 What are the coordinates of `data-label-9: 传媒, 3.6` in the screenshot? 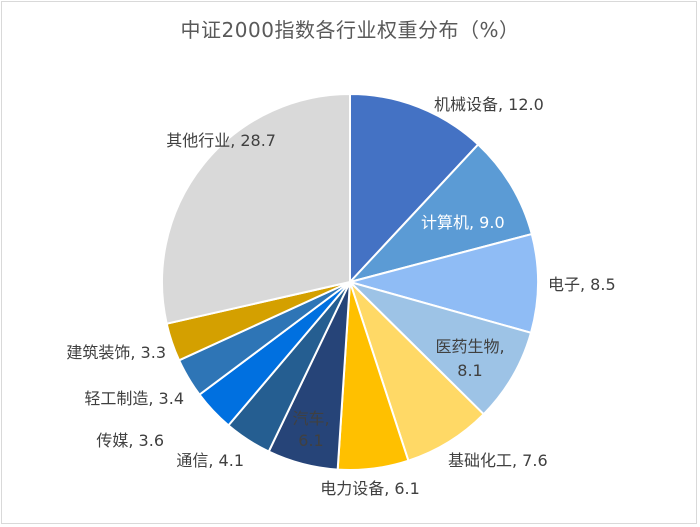 It's located at (130, 440).